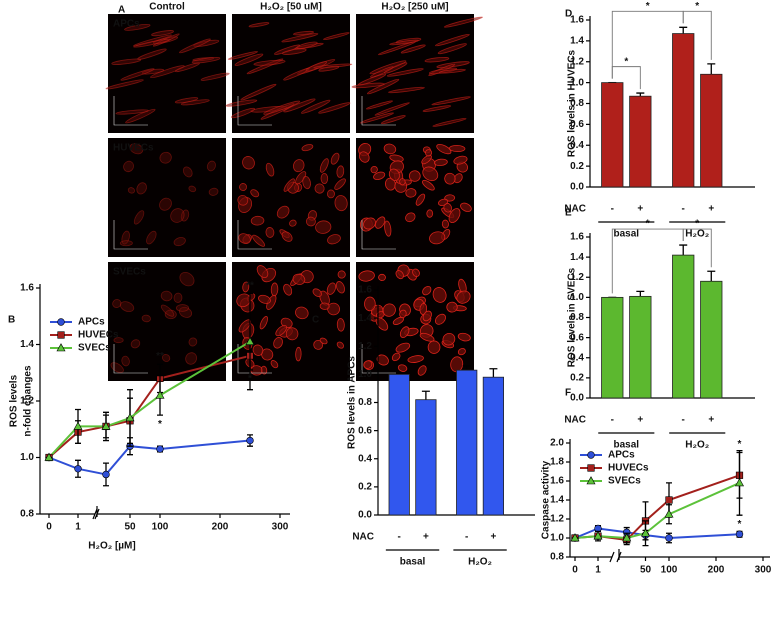 The height and width of the screenshot is (627, 779). Describe the element at coordinates (167, 7) in the screenshot. I see `column-header: Control` at that location.